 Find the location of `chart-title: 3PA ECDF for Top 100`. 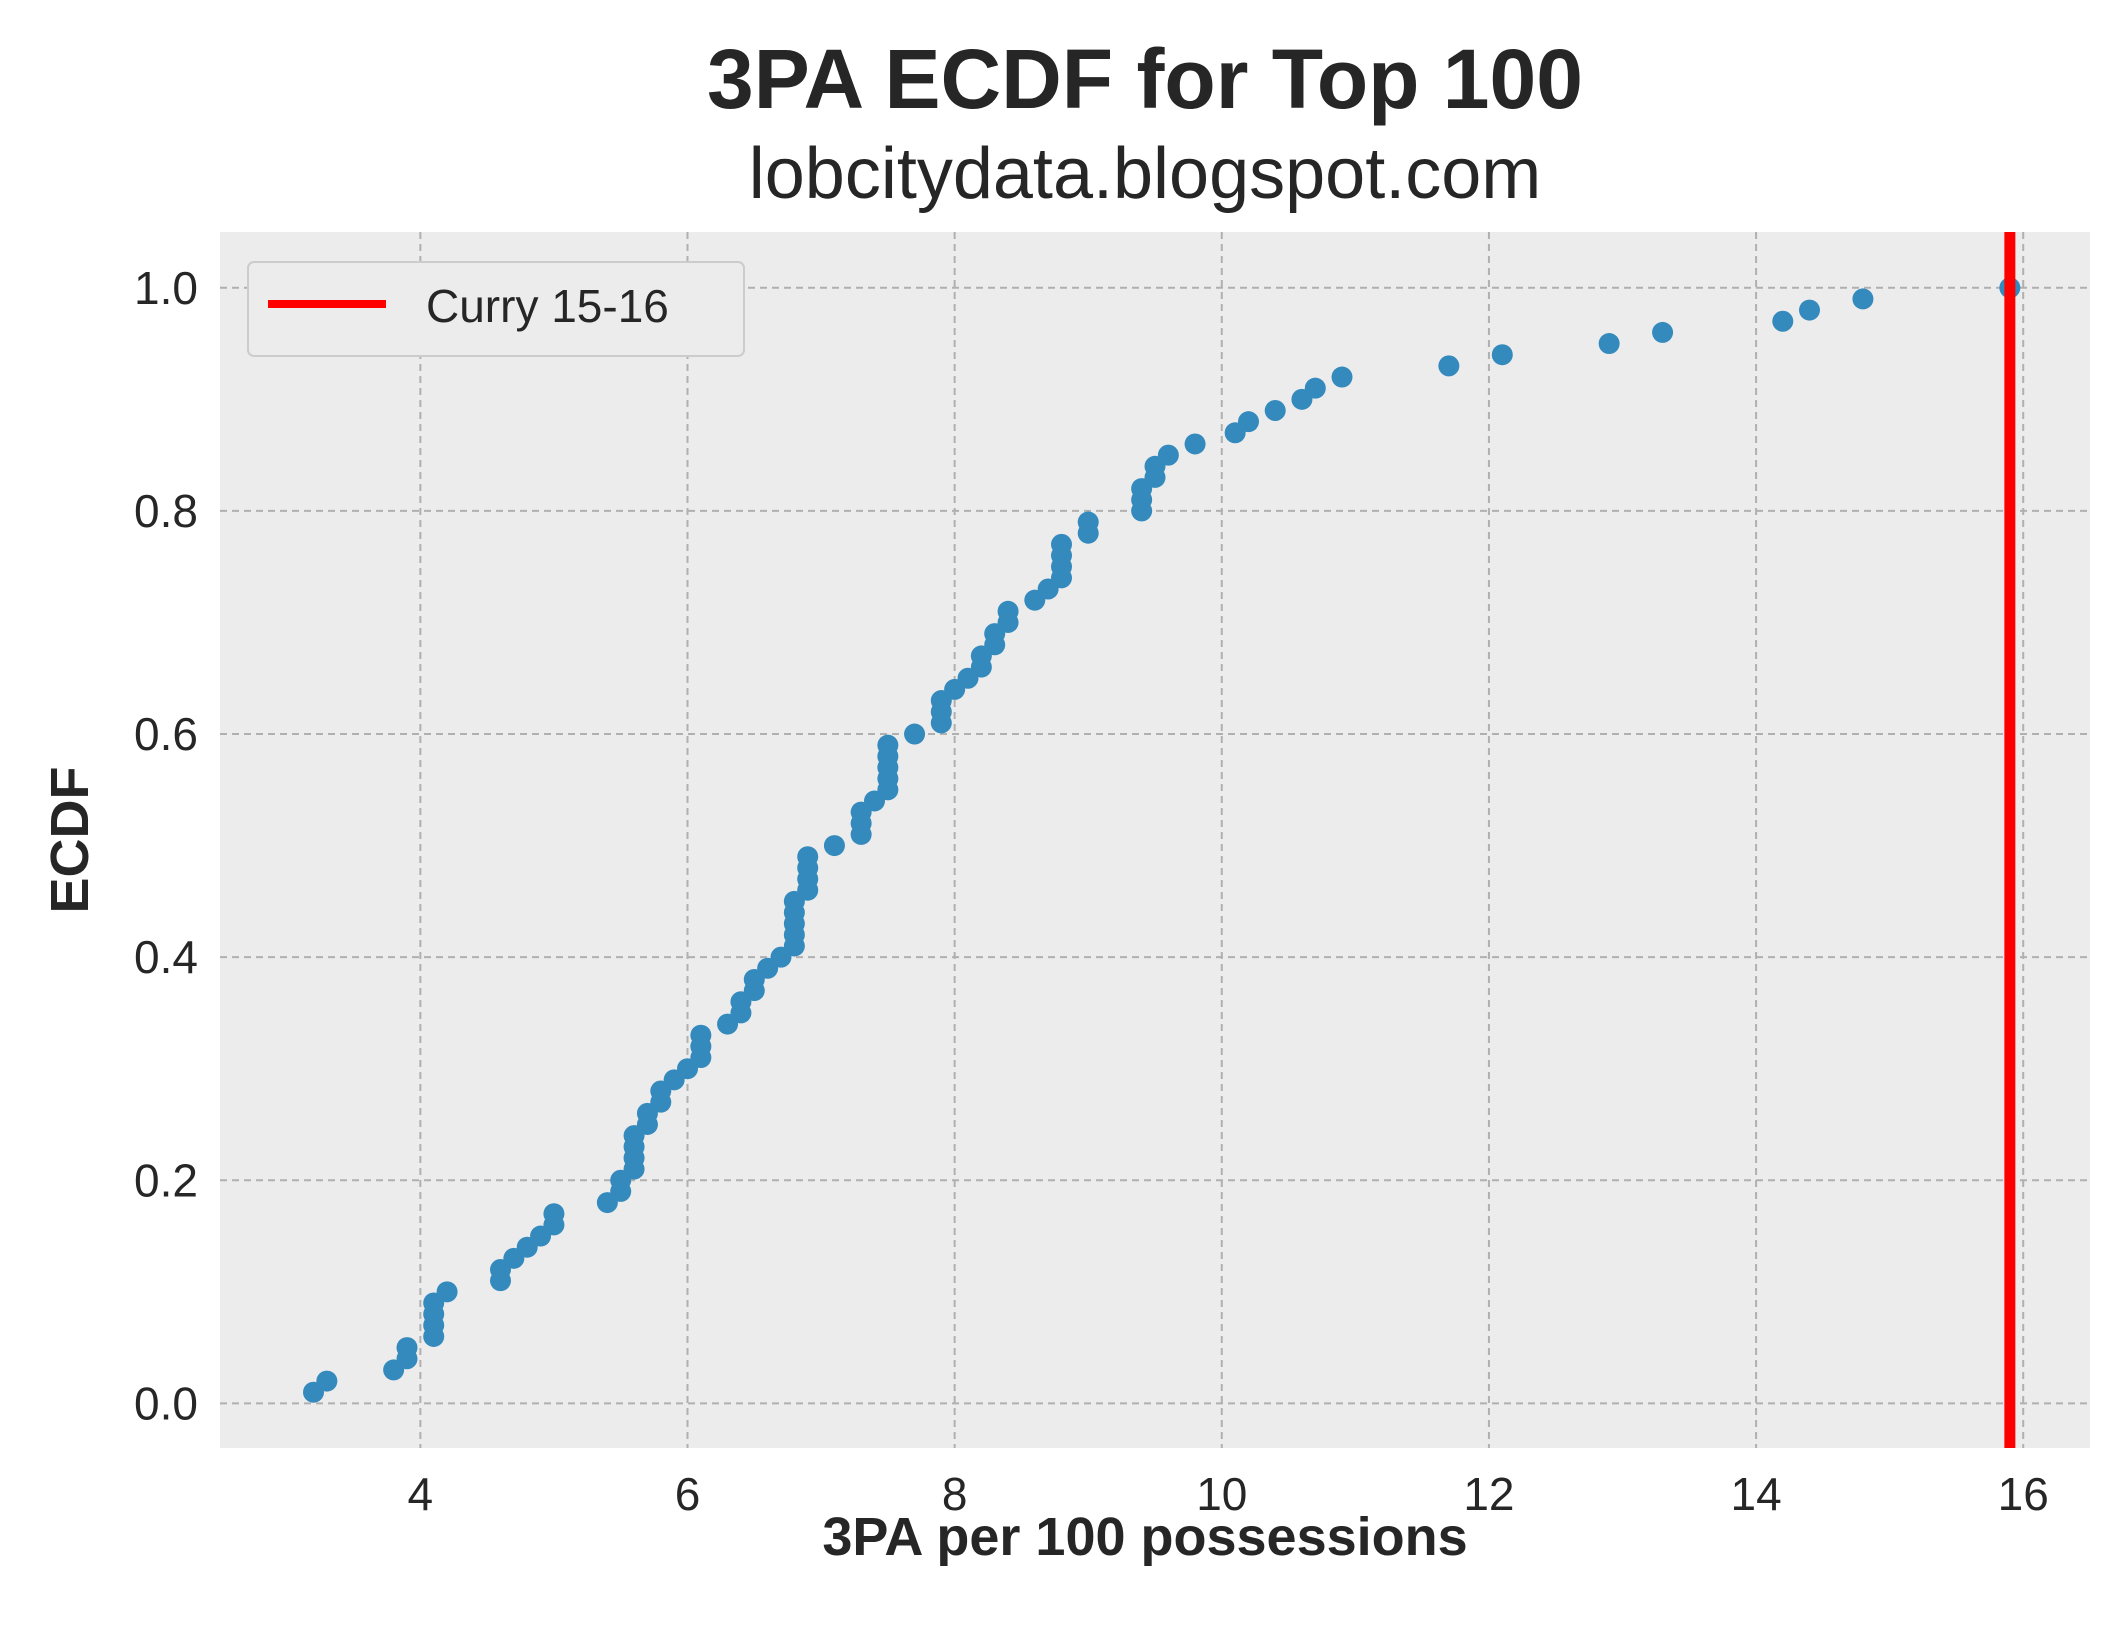

chart-title: 3PA ECDF for Top 100 is located at coordinates (1145, 79).